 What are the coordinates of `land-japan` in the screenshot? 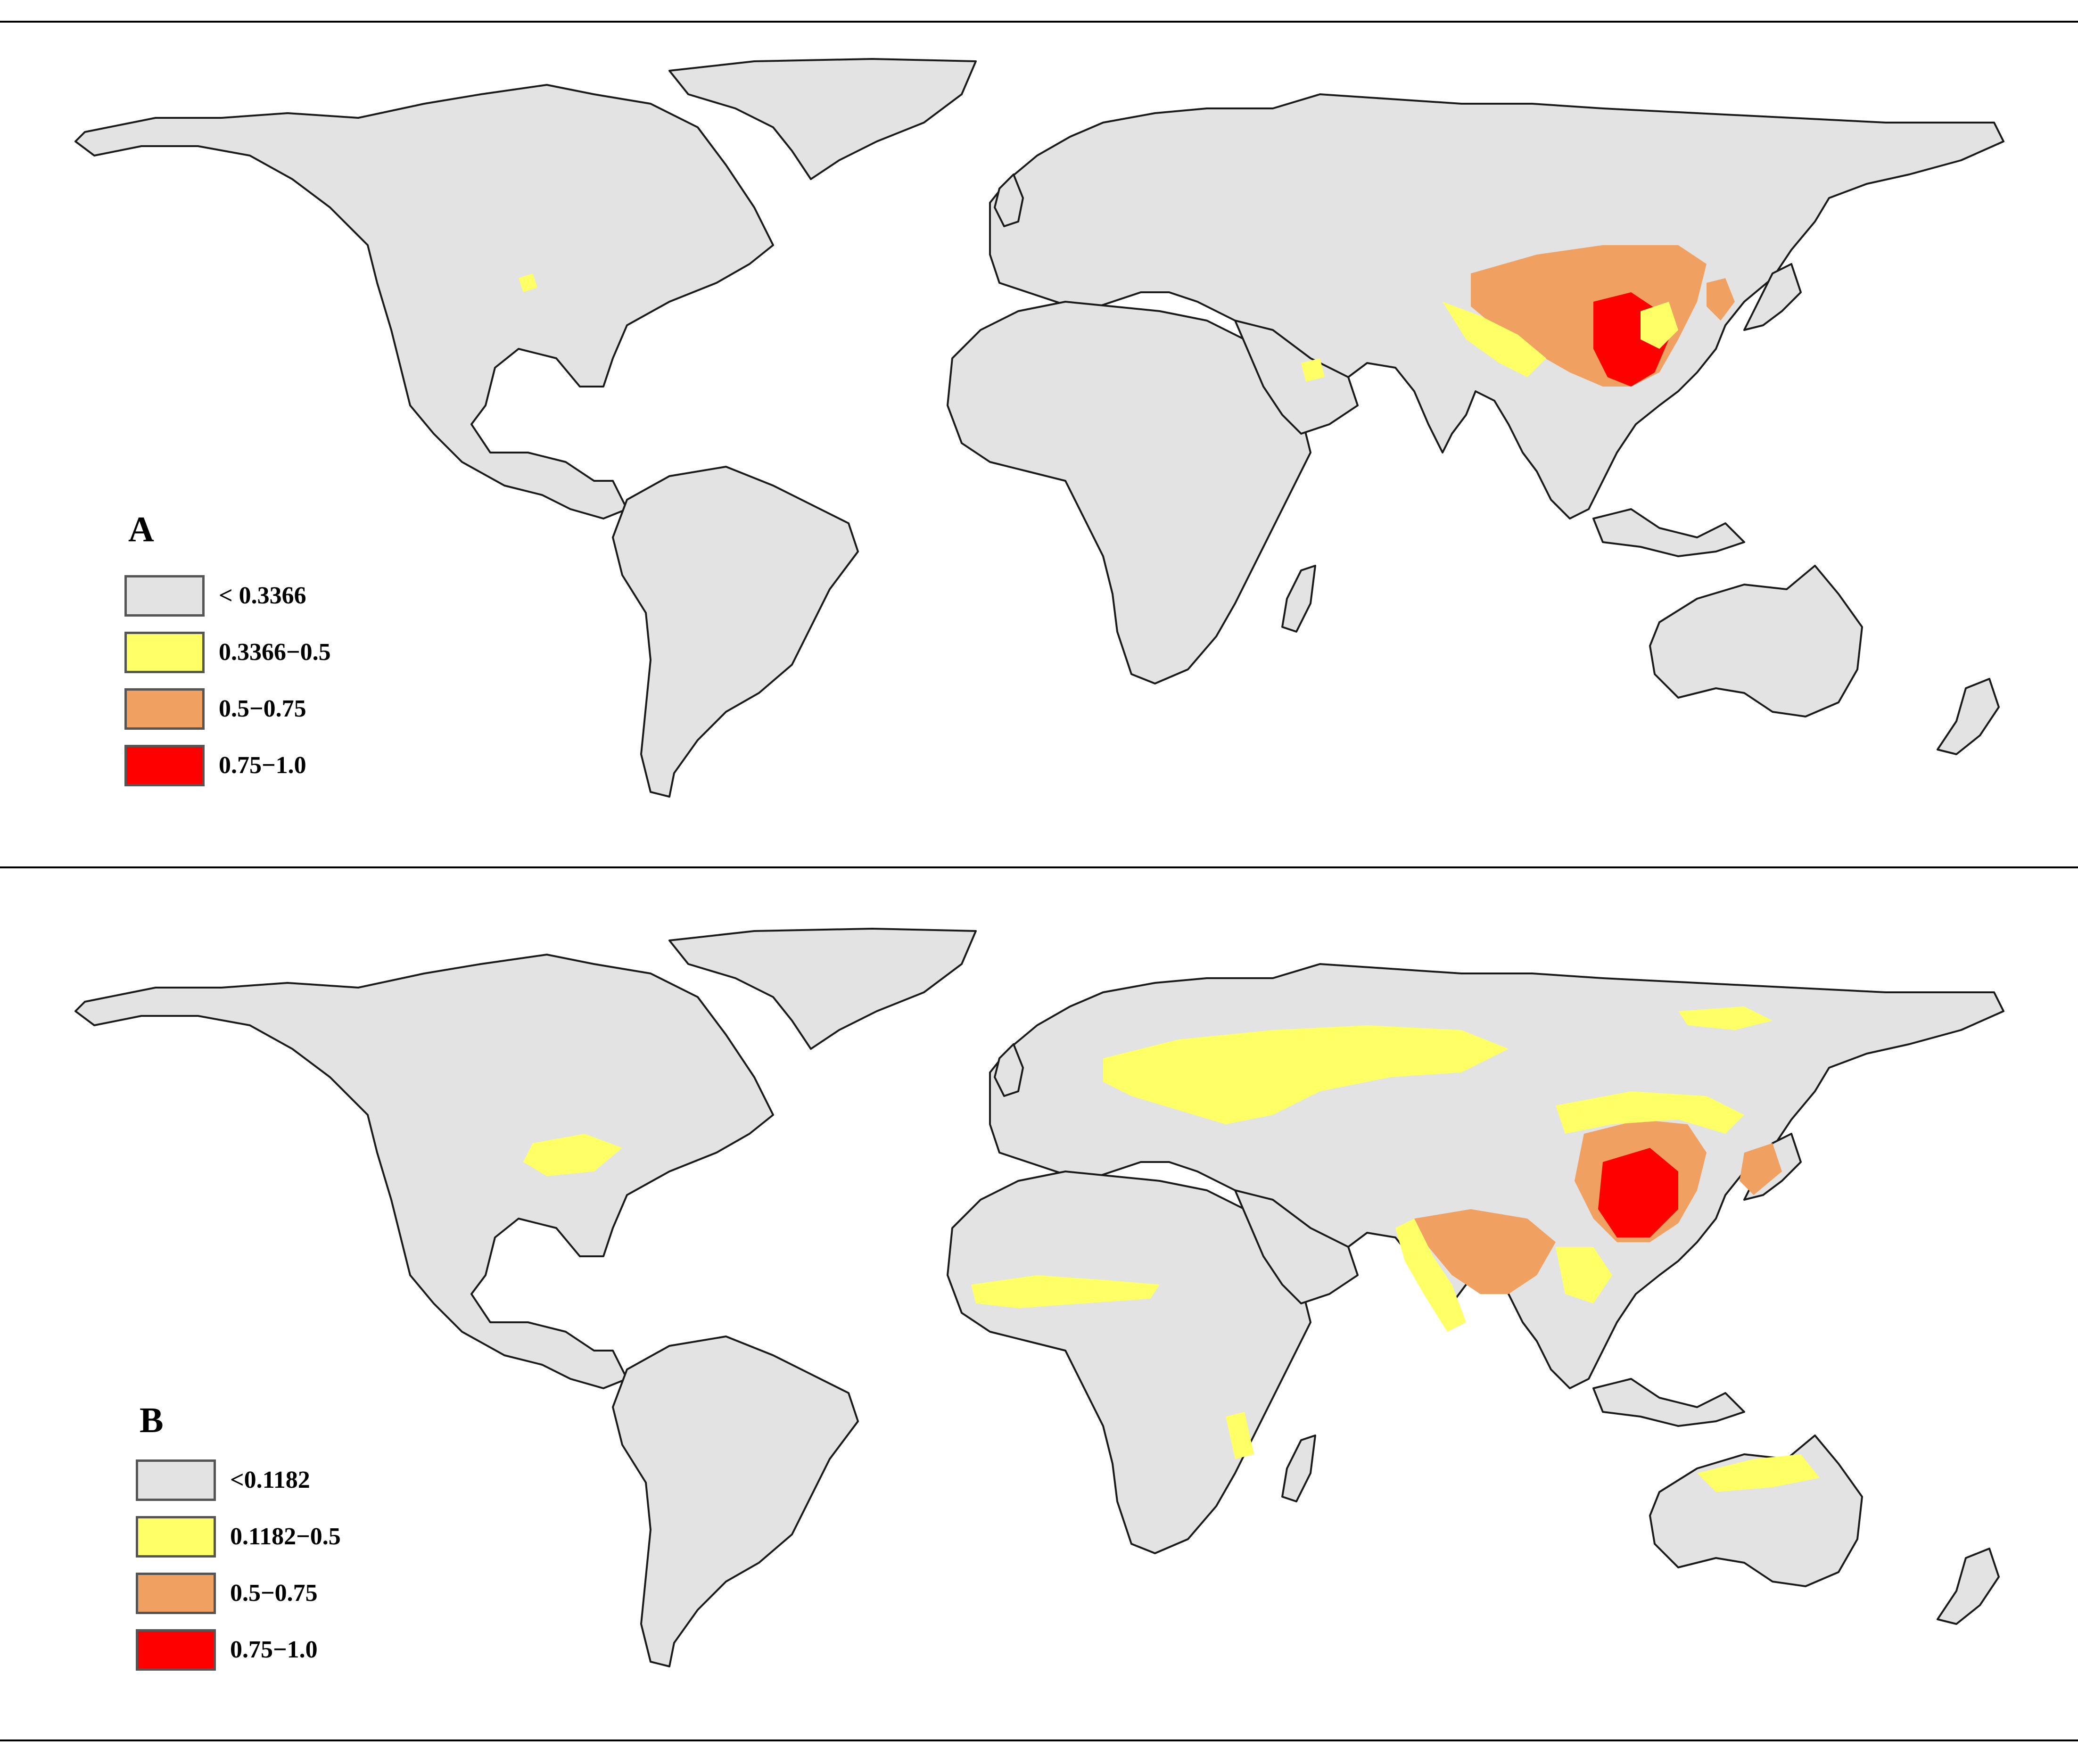 It's located at (1772, 297).